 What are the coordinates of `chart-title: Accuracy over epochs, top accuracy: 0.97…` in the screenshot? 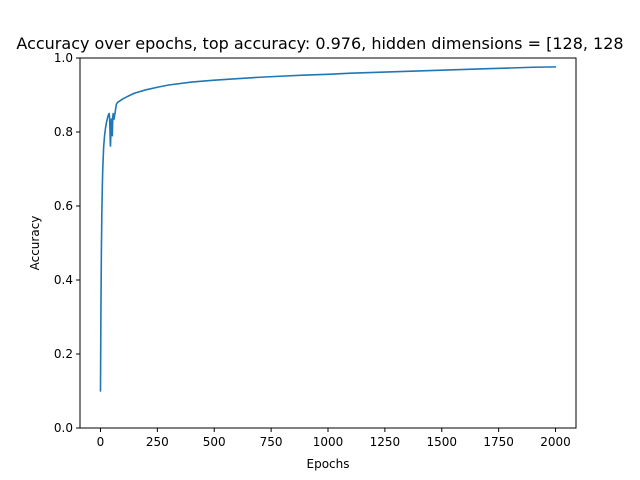 It's located at (319, 43).